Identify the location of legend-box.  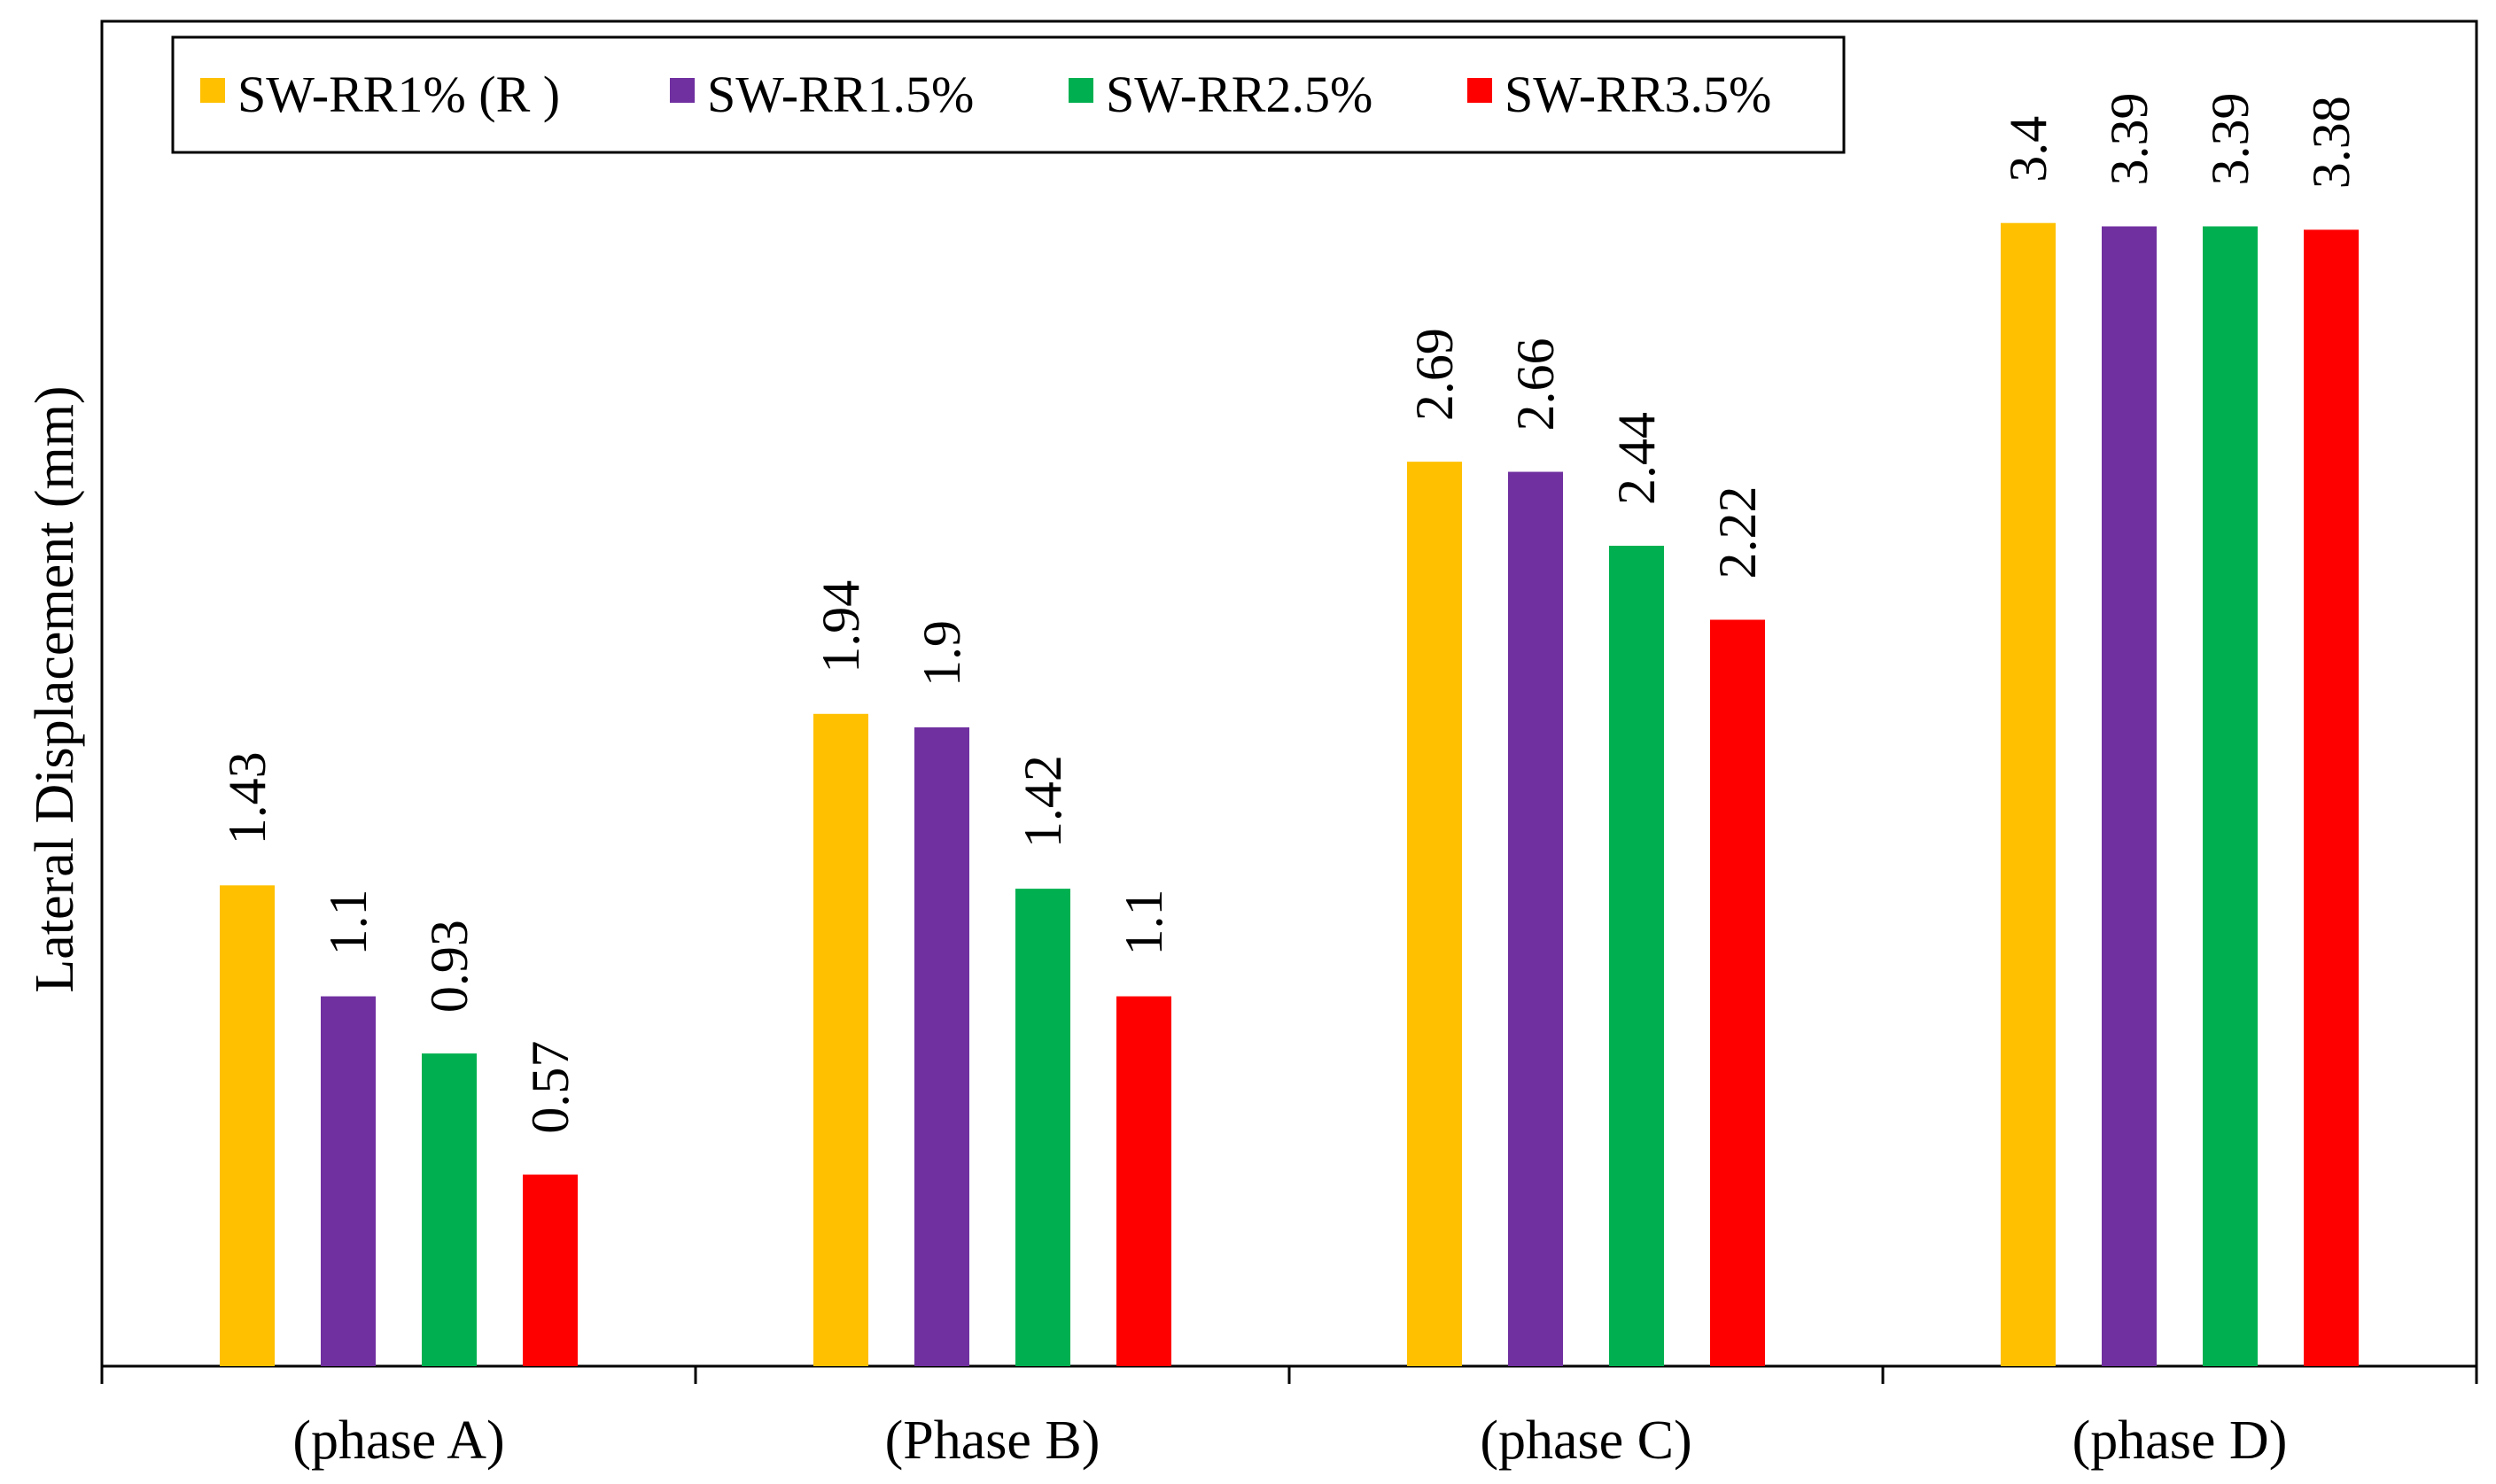
(1008, 94).